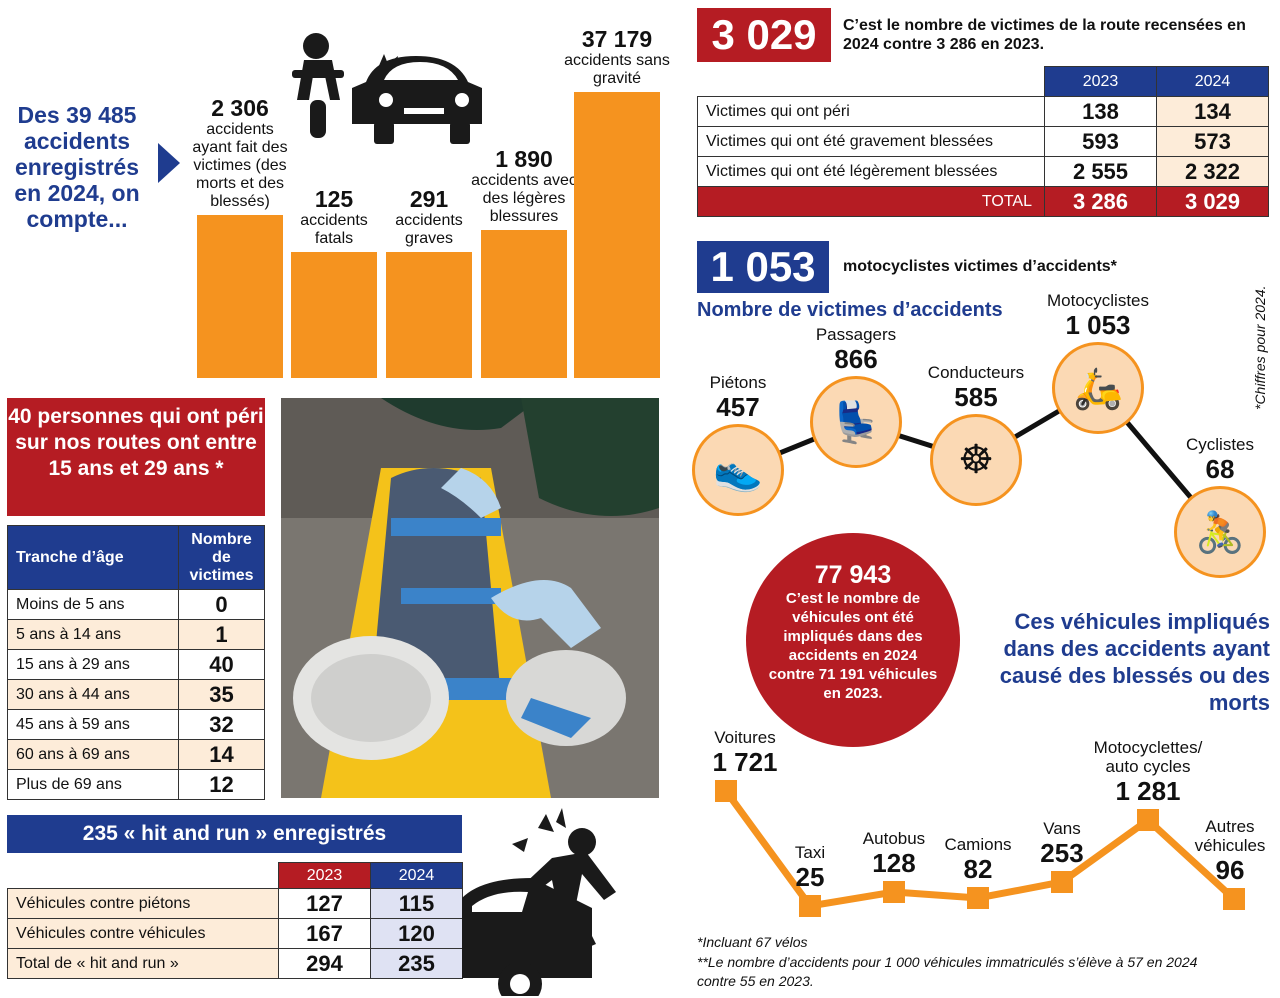 Image resolution: width=1280 pixels, height=998 pixels. I want to click on value-label: 68, so click(1220, 469).